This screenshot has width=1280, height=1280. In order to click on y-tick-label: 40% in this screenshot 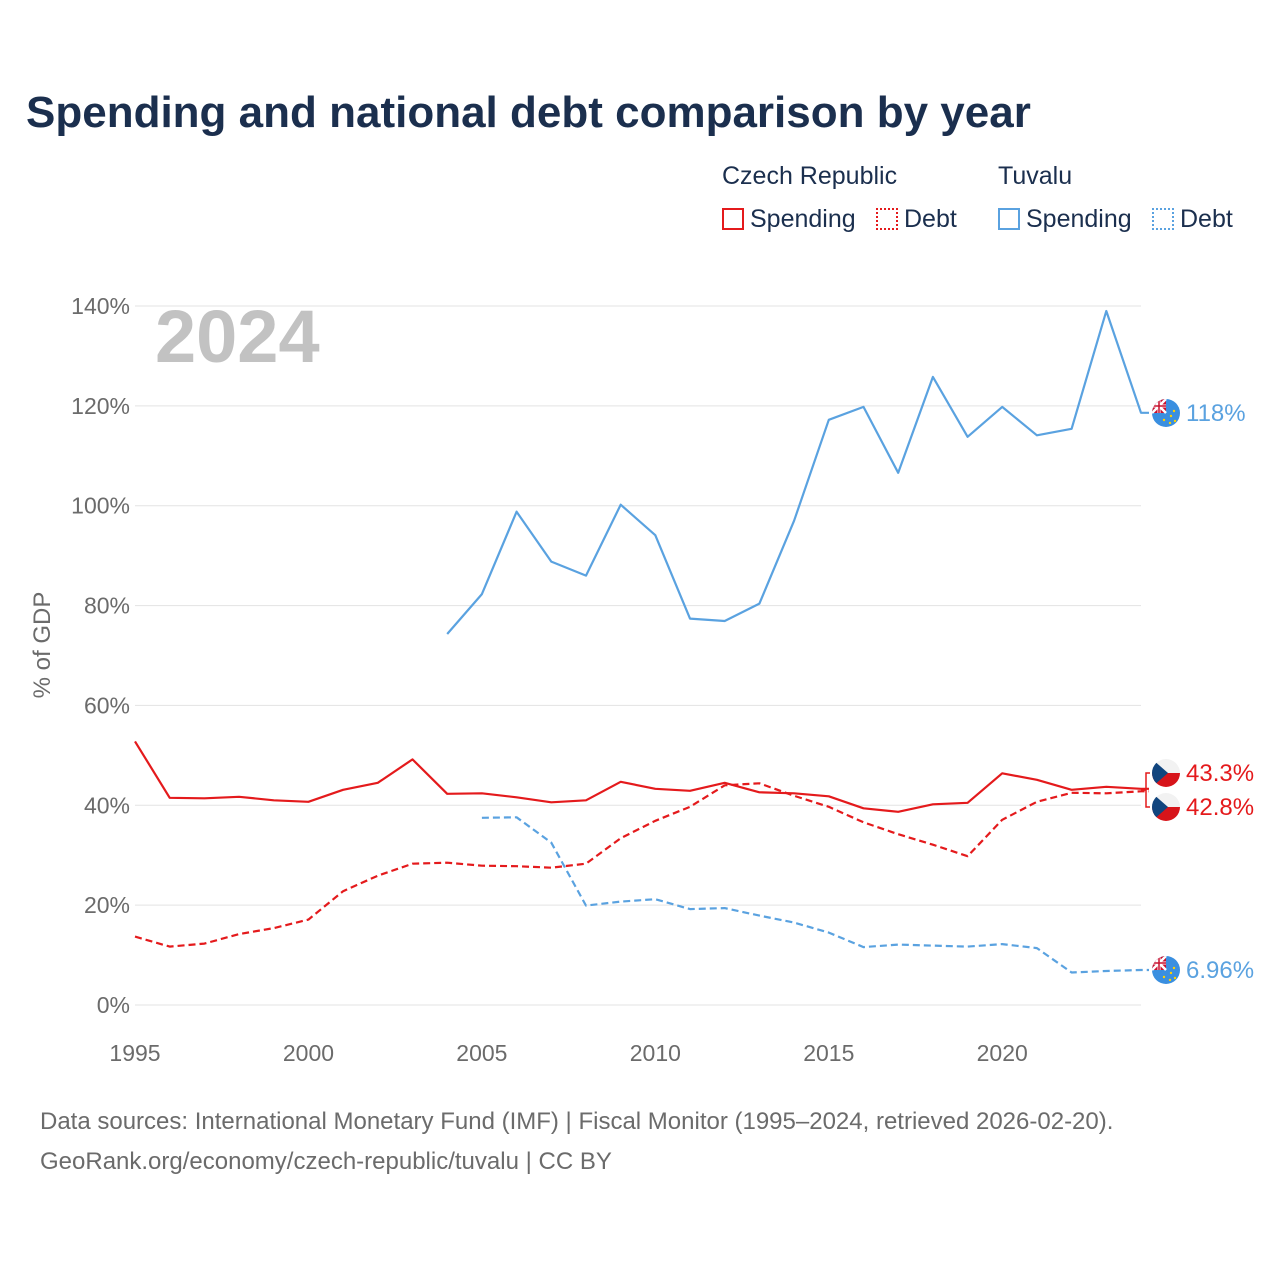, I will do `click(107, 805)`.